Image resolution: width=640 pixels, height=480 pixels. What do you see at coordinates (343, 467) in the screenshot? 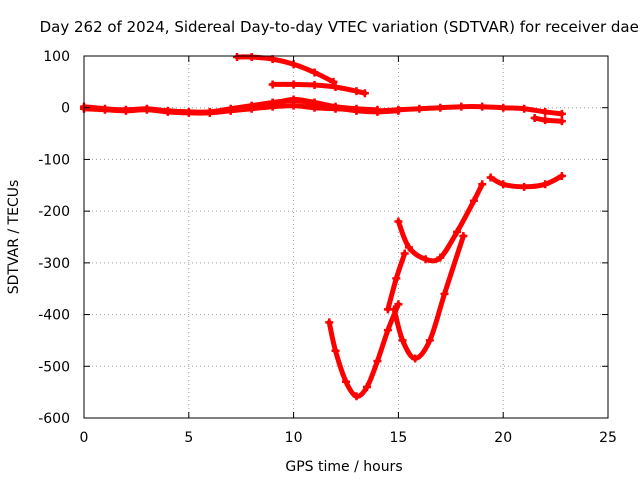
I see `x-axis-label: GPS time / hours` at bounding box center [343, 467].